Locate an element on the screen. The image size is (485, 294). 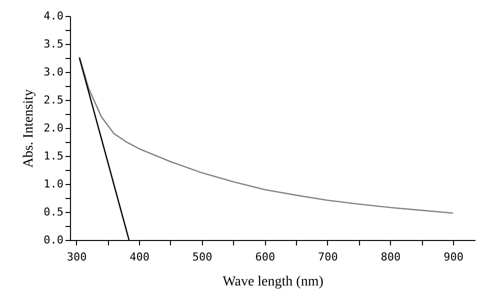
x-tick-label: 900 is located at coordinates (454, 257).